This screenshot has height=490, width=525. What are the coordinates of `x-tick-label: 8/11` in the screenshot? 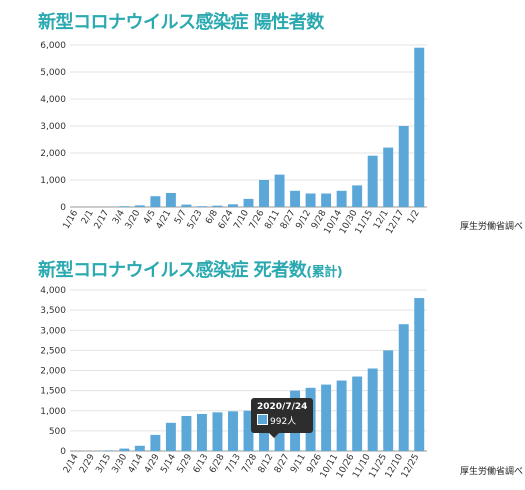 It's located at (272, 220).